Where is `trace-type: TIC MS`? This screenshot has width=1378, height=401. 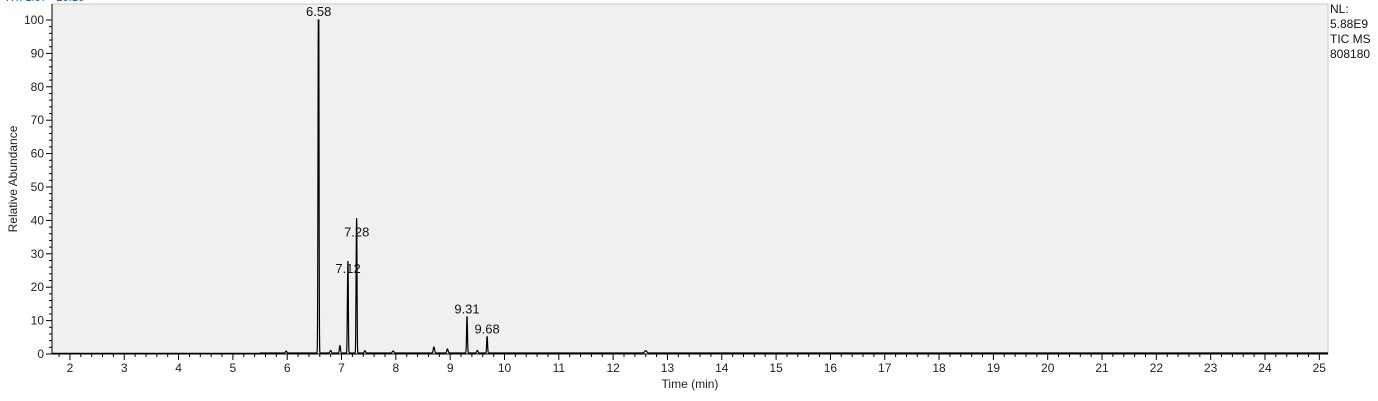 trace-type: TIC MS is located at coordinates (1350, 39).